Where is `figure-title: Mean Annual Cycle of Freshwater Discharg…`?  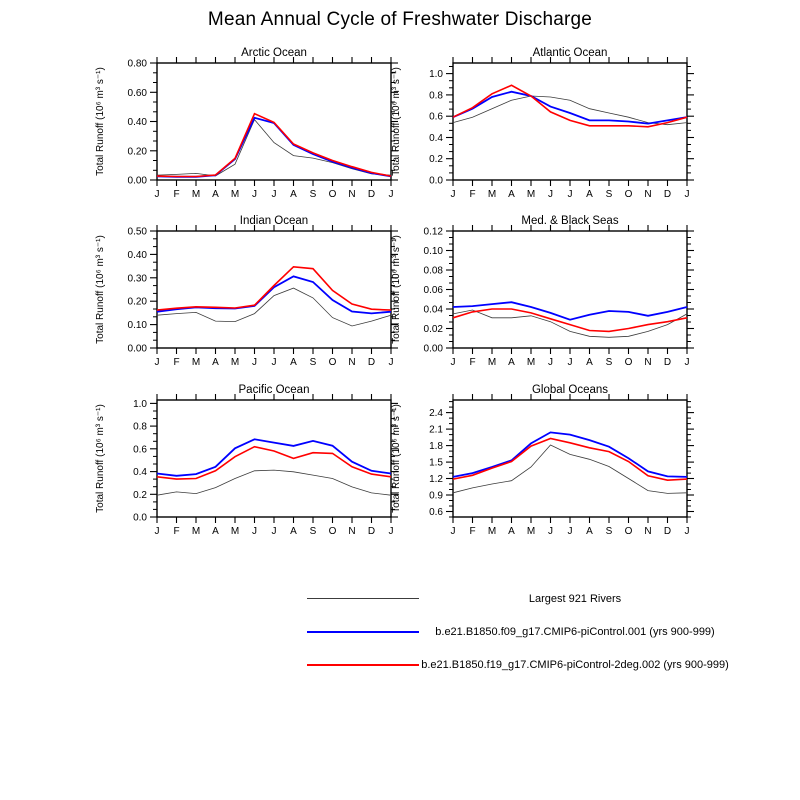
figure-title: Mean Annual Cycle of Freshwater Discharg… is located at coordinates (400, 19).